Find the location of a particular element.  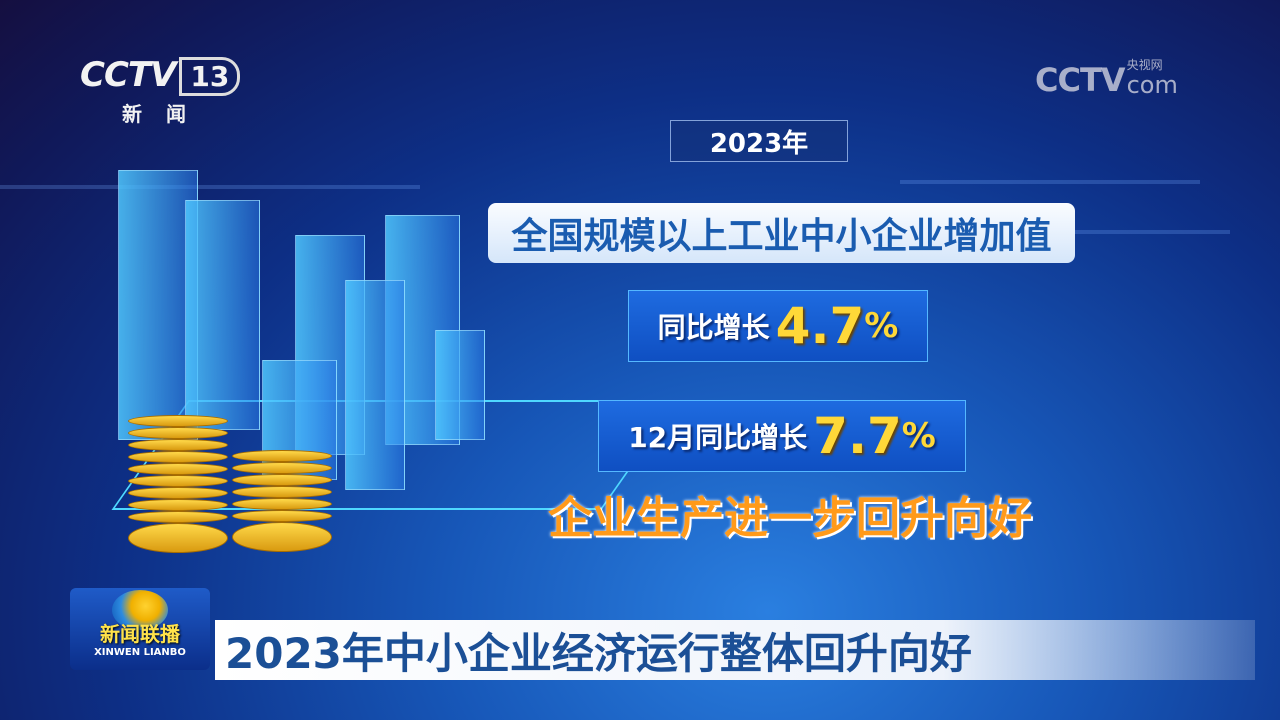

stat-december-growth: 12月同比增长 7.7 % is located at coordinates (782, 436).